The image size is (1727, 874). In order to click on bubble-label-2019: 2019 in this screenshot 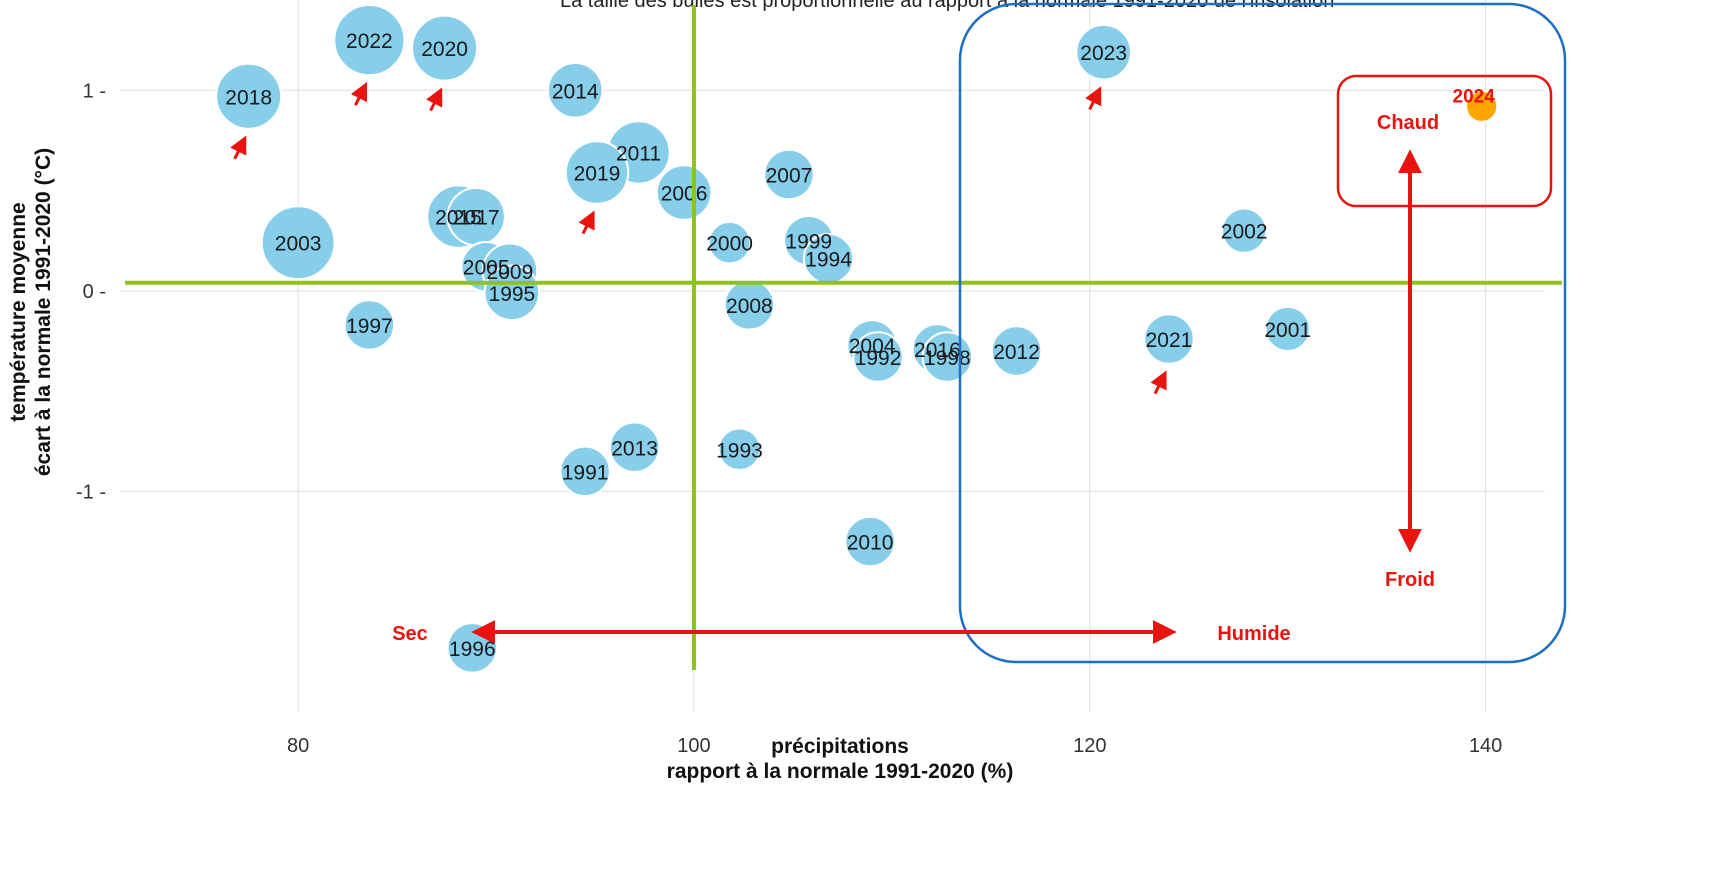, I will do `click(597, 173)`.